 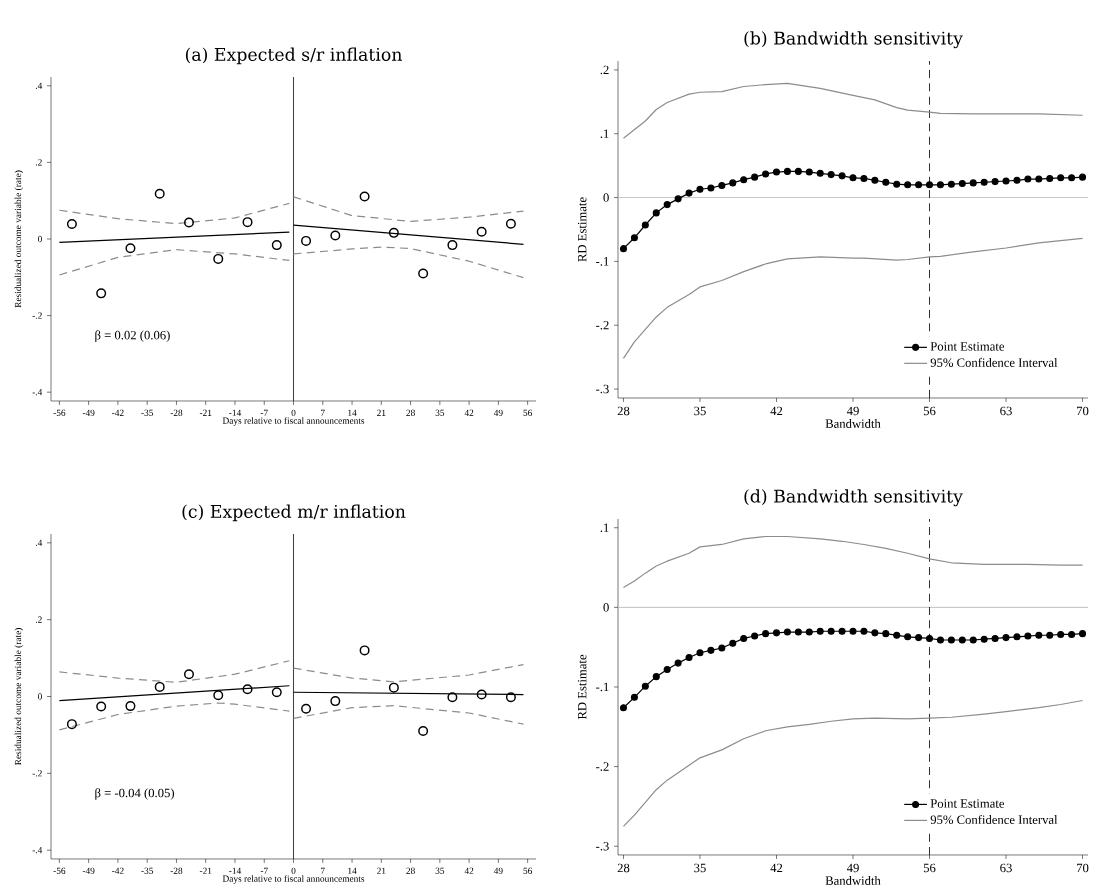 What do you see at coordinates (602, 846) in the screenshot?
I see `y-tick-label: -.3` at bounding box center [602, 846].